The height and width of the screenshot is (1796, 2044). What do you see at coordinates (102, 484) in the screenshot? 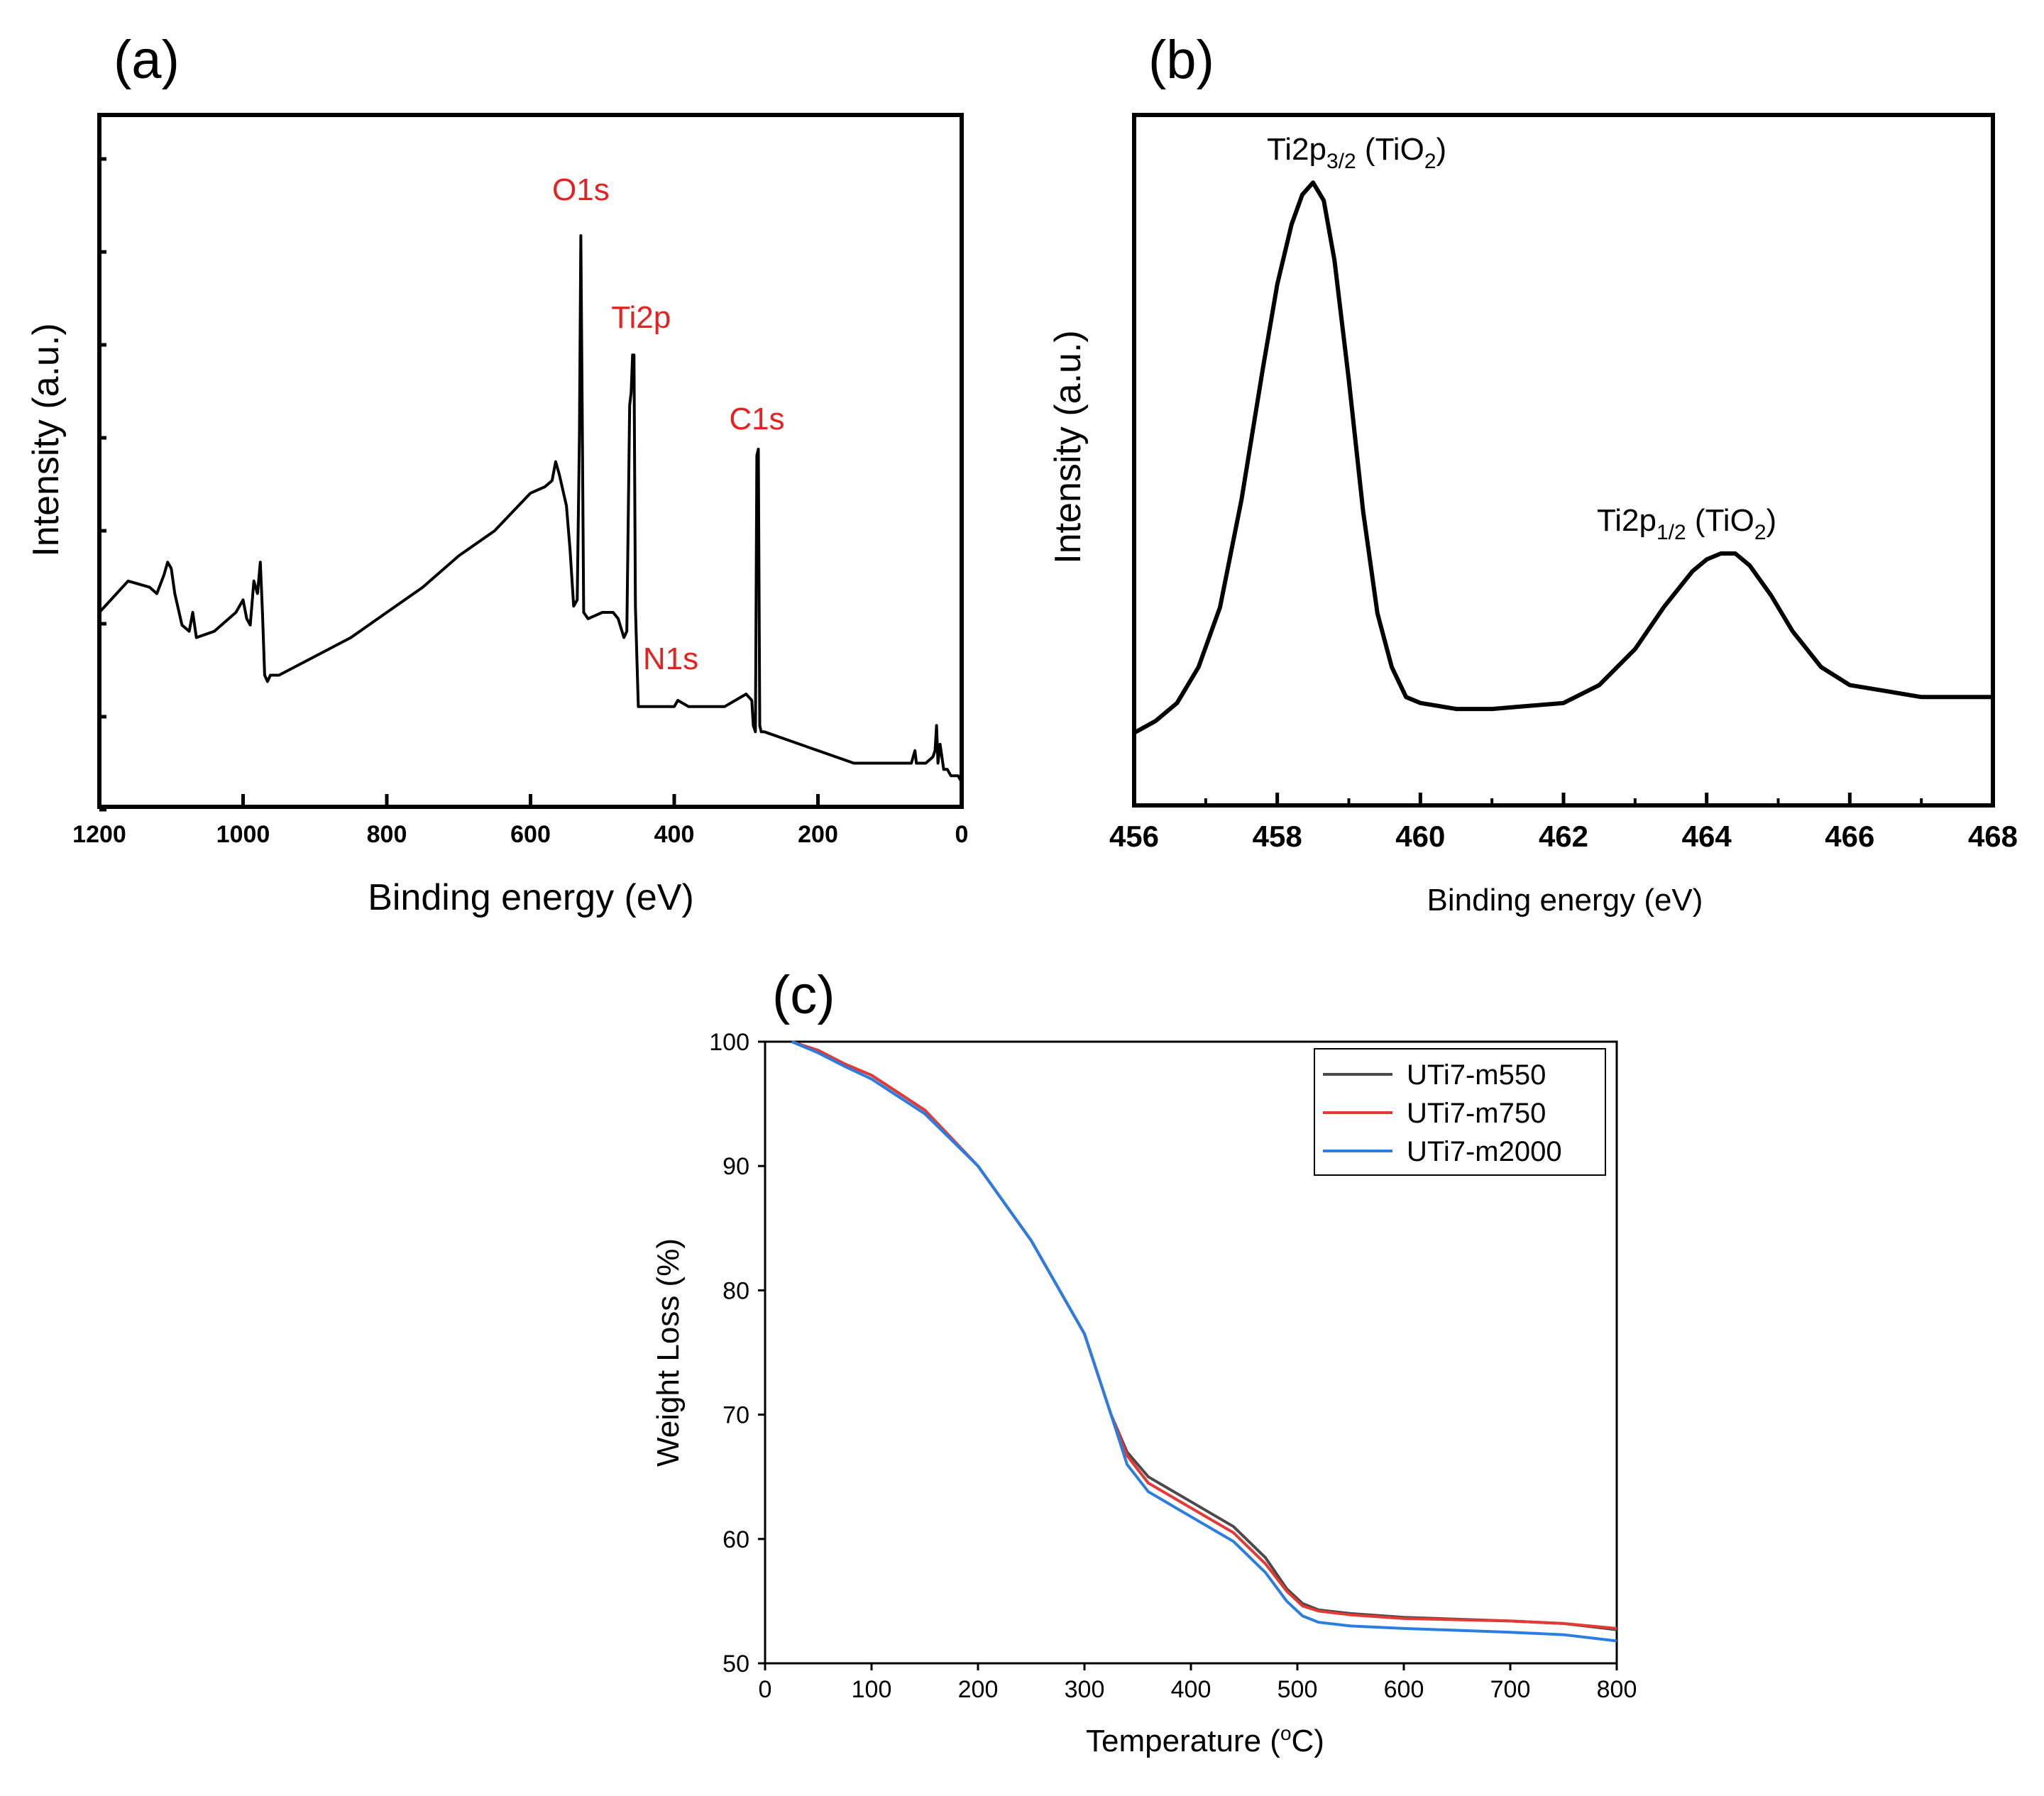
I see `panel-a-y-ticks` at bounding box center [102, 484].